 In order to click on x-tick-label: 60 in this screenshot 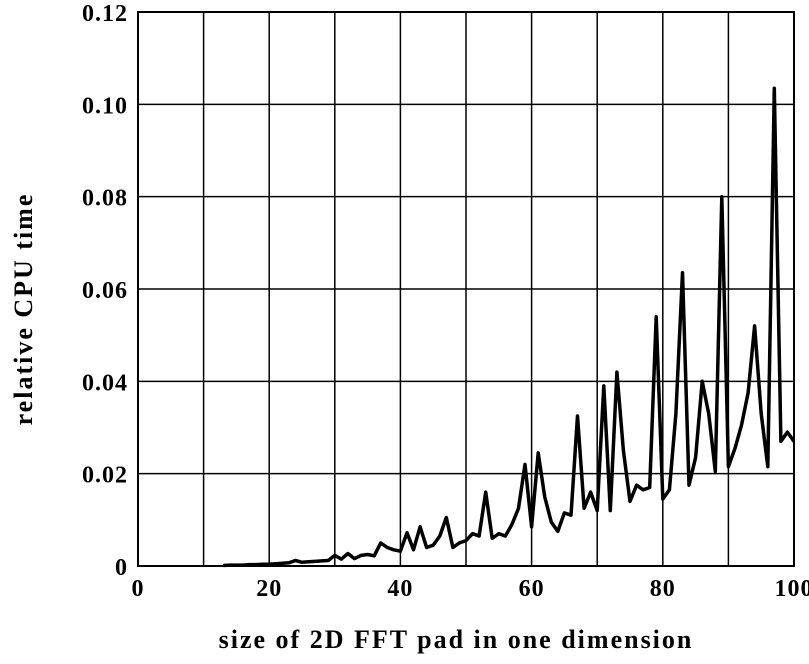, I will do `click(532, 589)`.